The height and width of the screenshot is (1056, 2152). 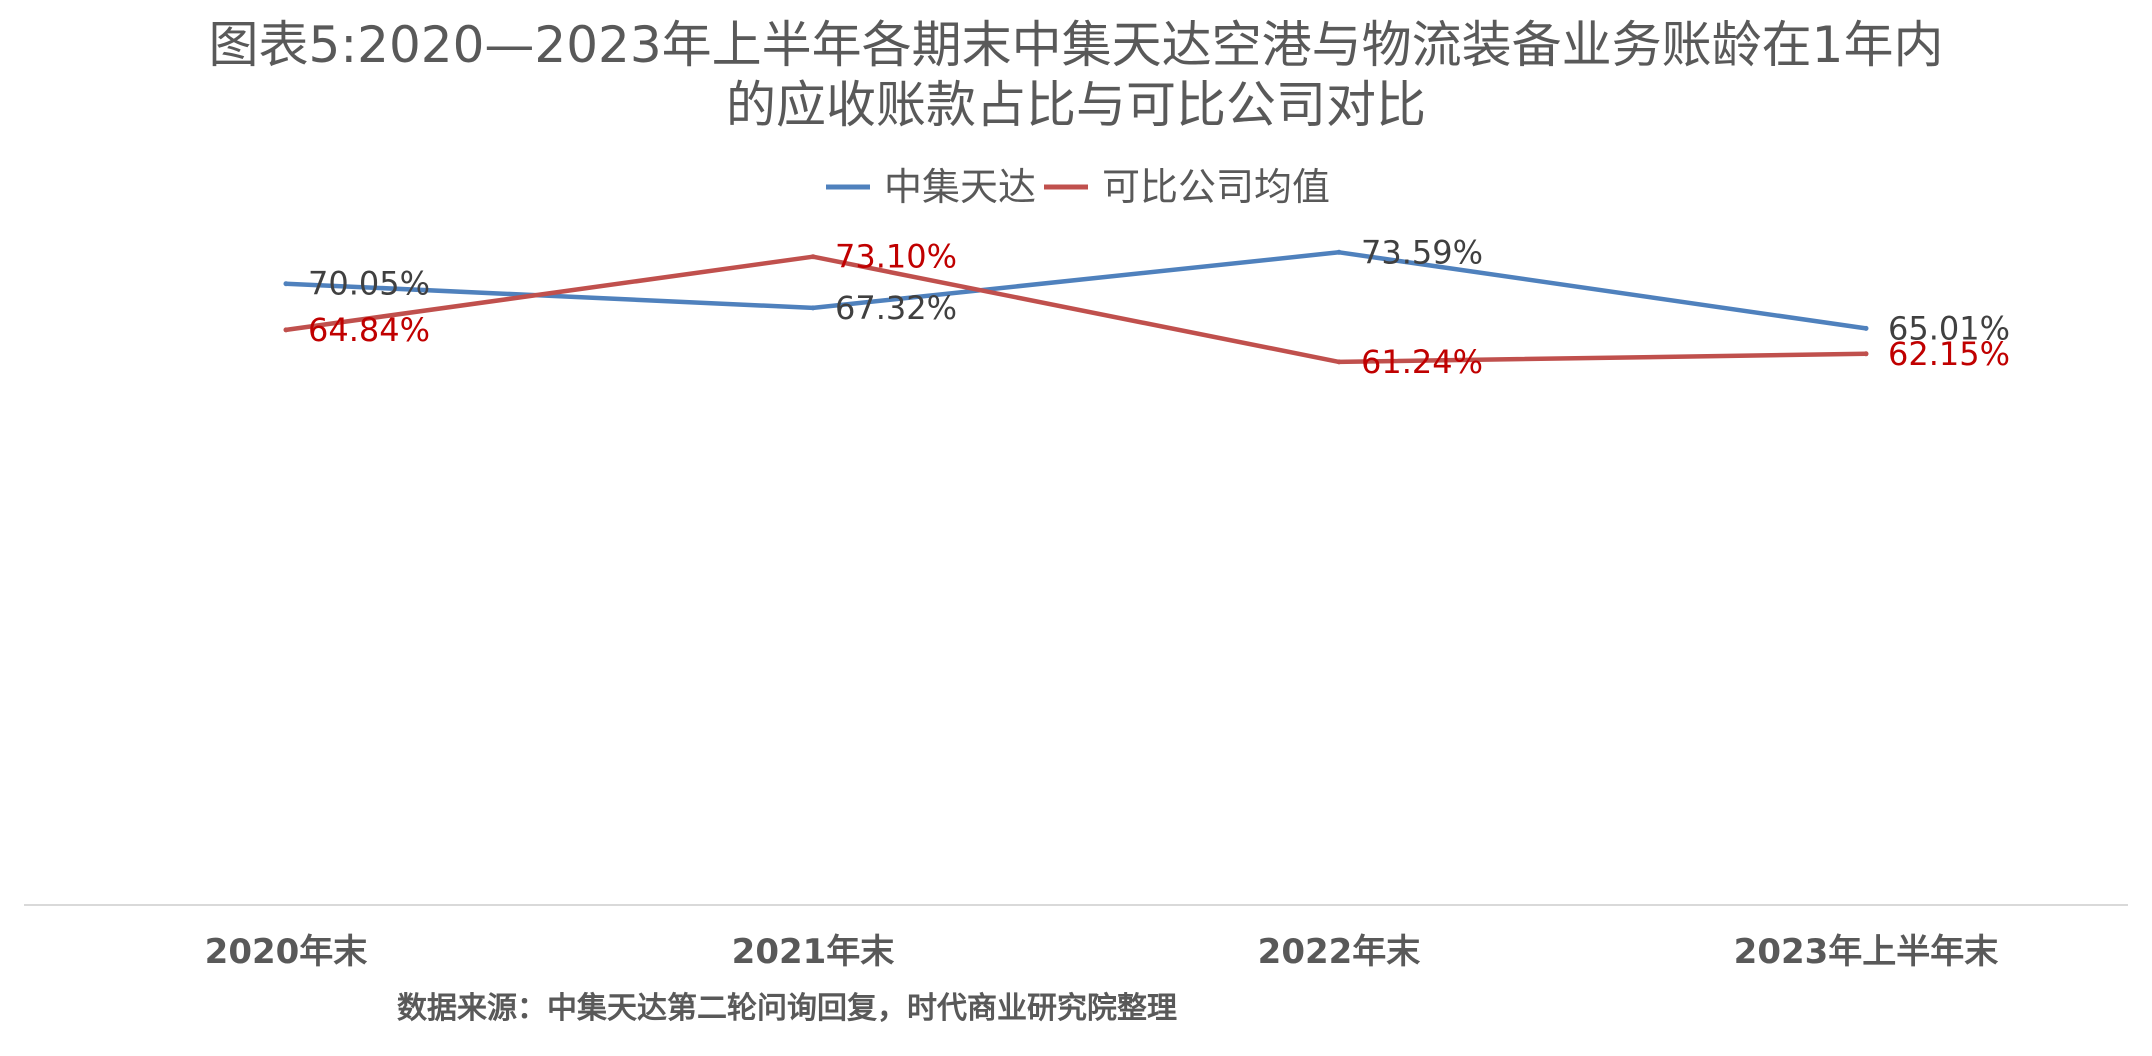 What do you see at coordinates (1102, 952) in the screenshot?
I see `x-tick-labels: 2020年末 2021年末 2022年末 2023年上半年末` at bounding box center [1102, 952].